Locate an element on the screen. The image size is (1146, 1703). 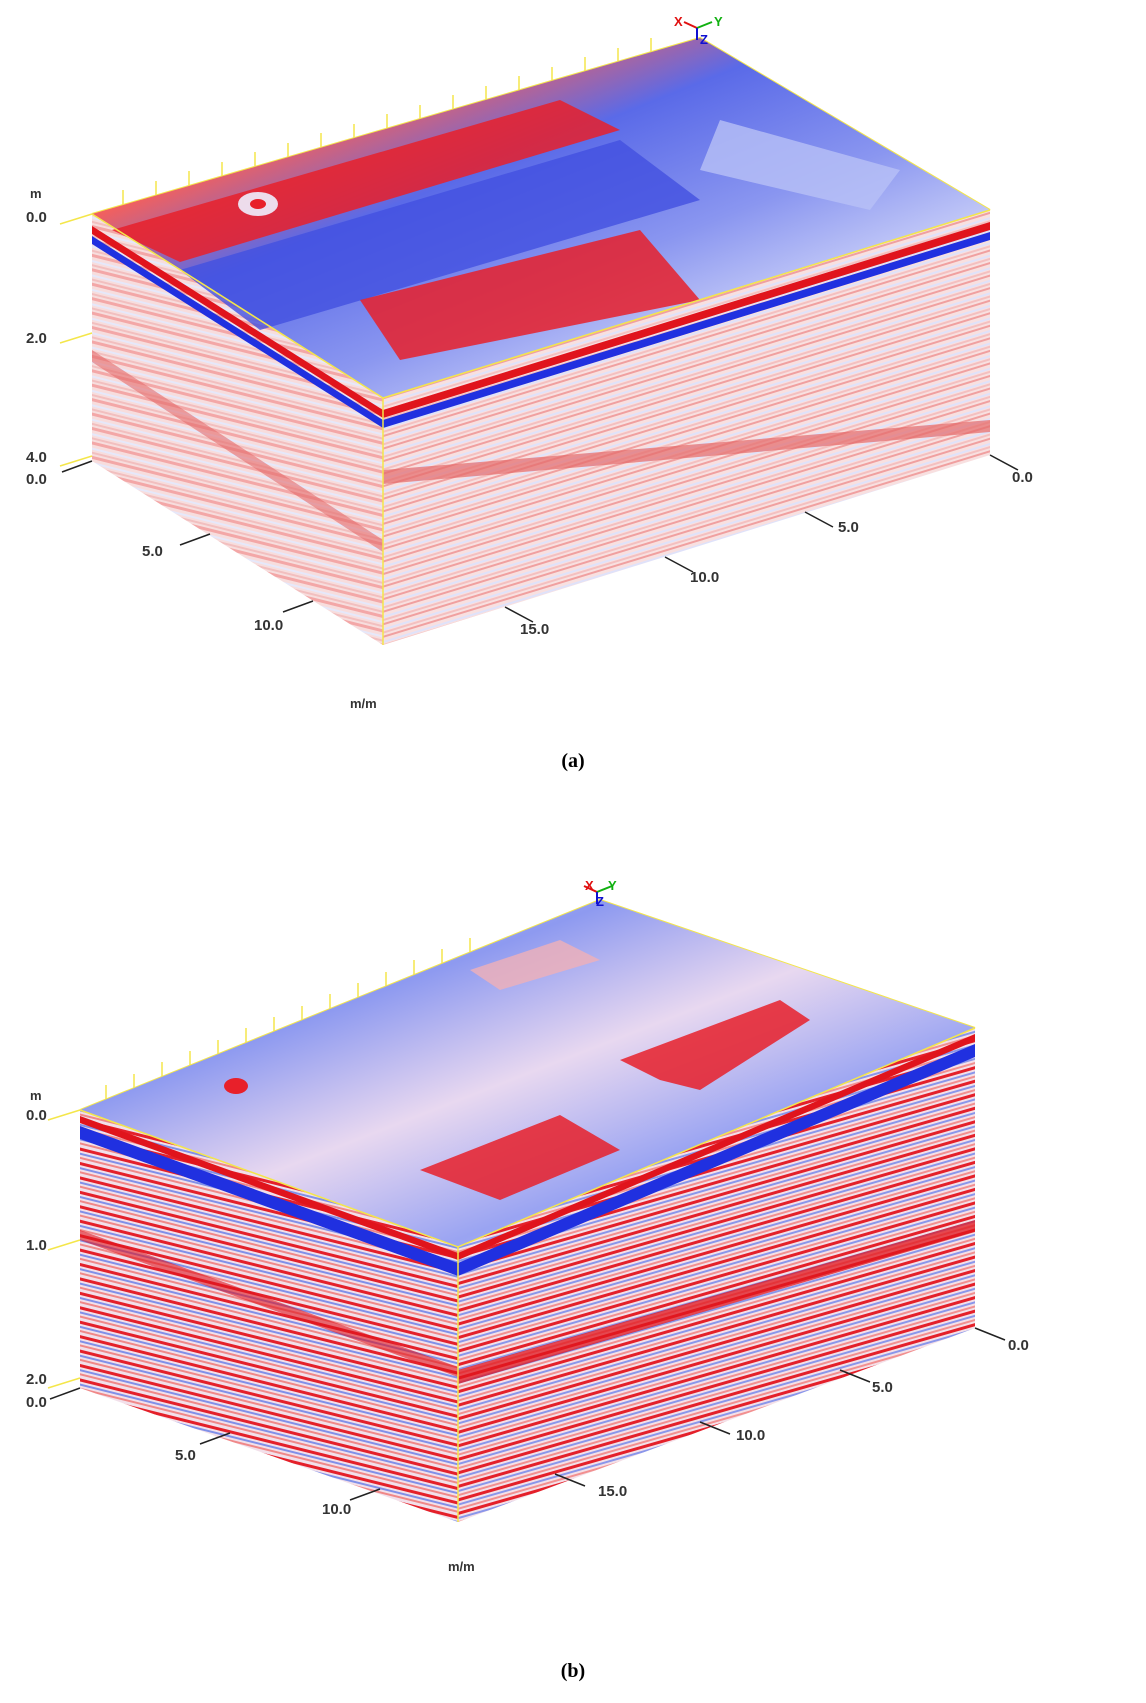
depth-tick-1: 1.0 is located at coordinates (36, 1245).